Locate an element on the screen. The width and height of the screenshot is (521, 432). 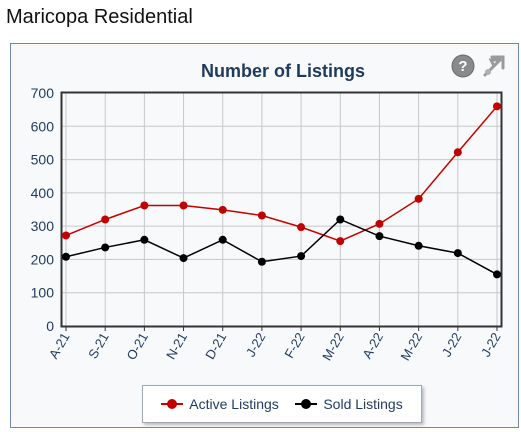
legend: Active Listings Sold Listings is located at coordinates (282, 404).